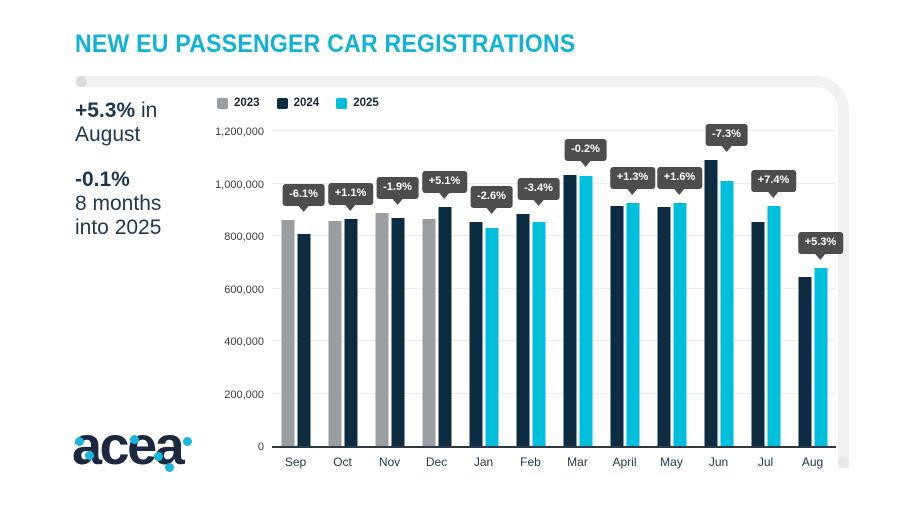 The height and width of the screenshot is (507, 900). I want to click on bar-2025-jan, so click(491, 337).